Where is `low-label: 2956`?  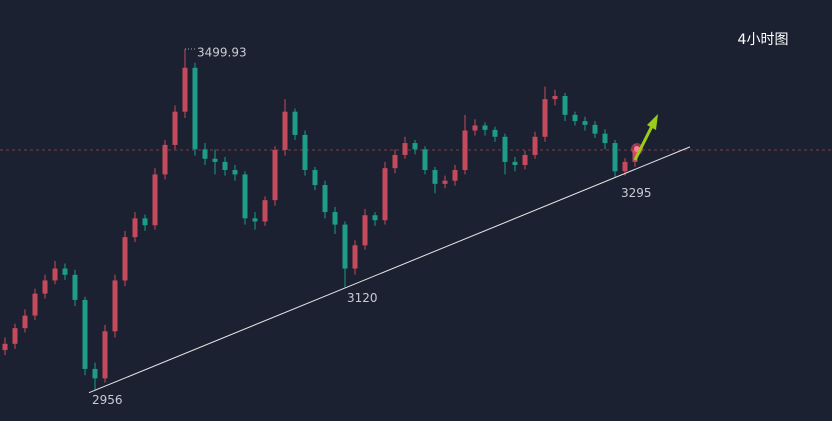 low-label: 2956 is located at coordinates (107, 400).